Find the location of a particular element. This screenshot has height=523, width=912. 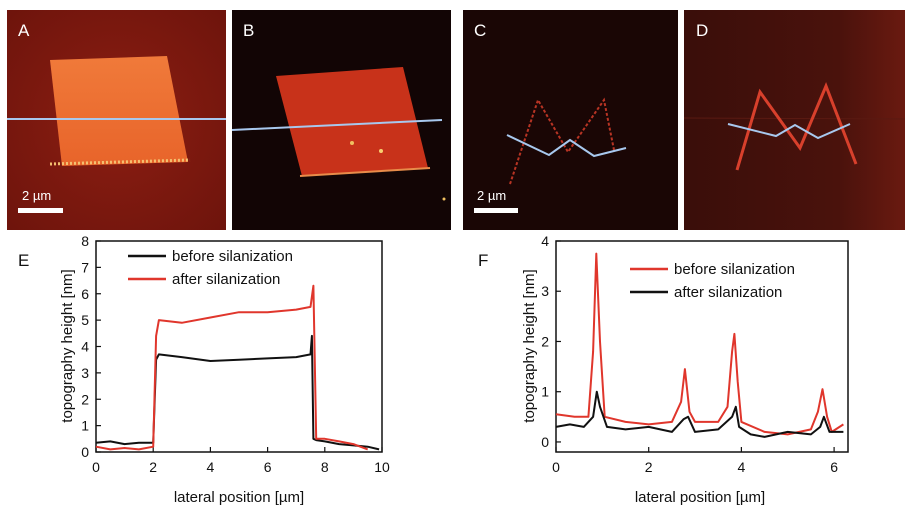

panel-d-image: D is located at coordinates (794, 120).